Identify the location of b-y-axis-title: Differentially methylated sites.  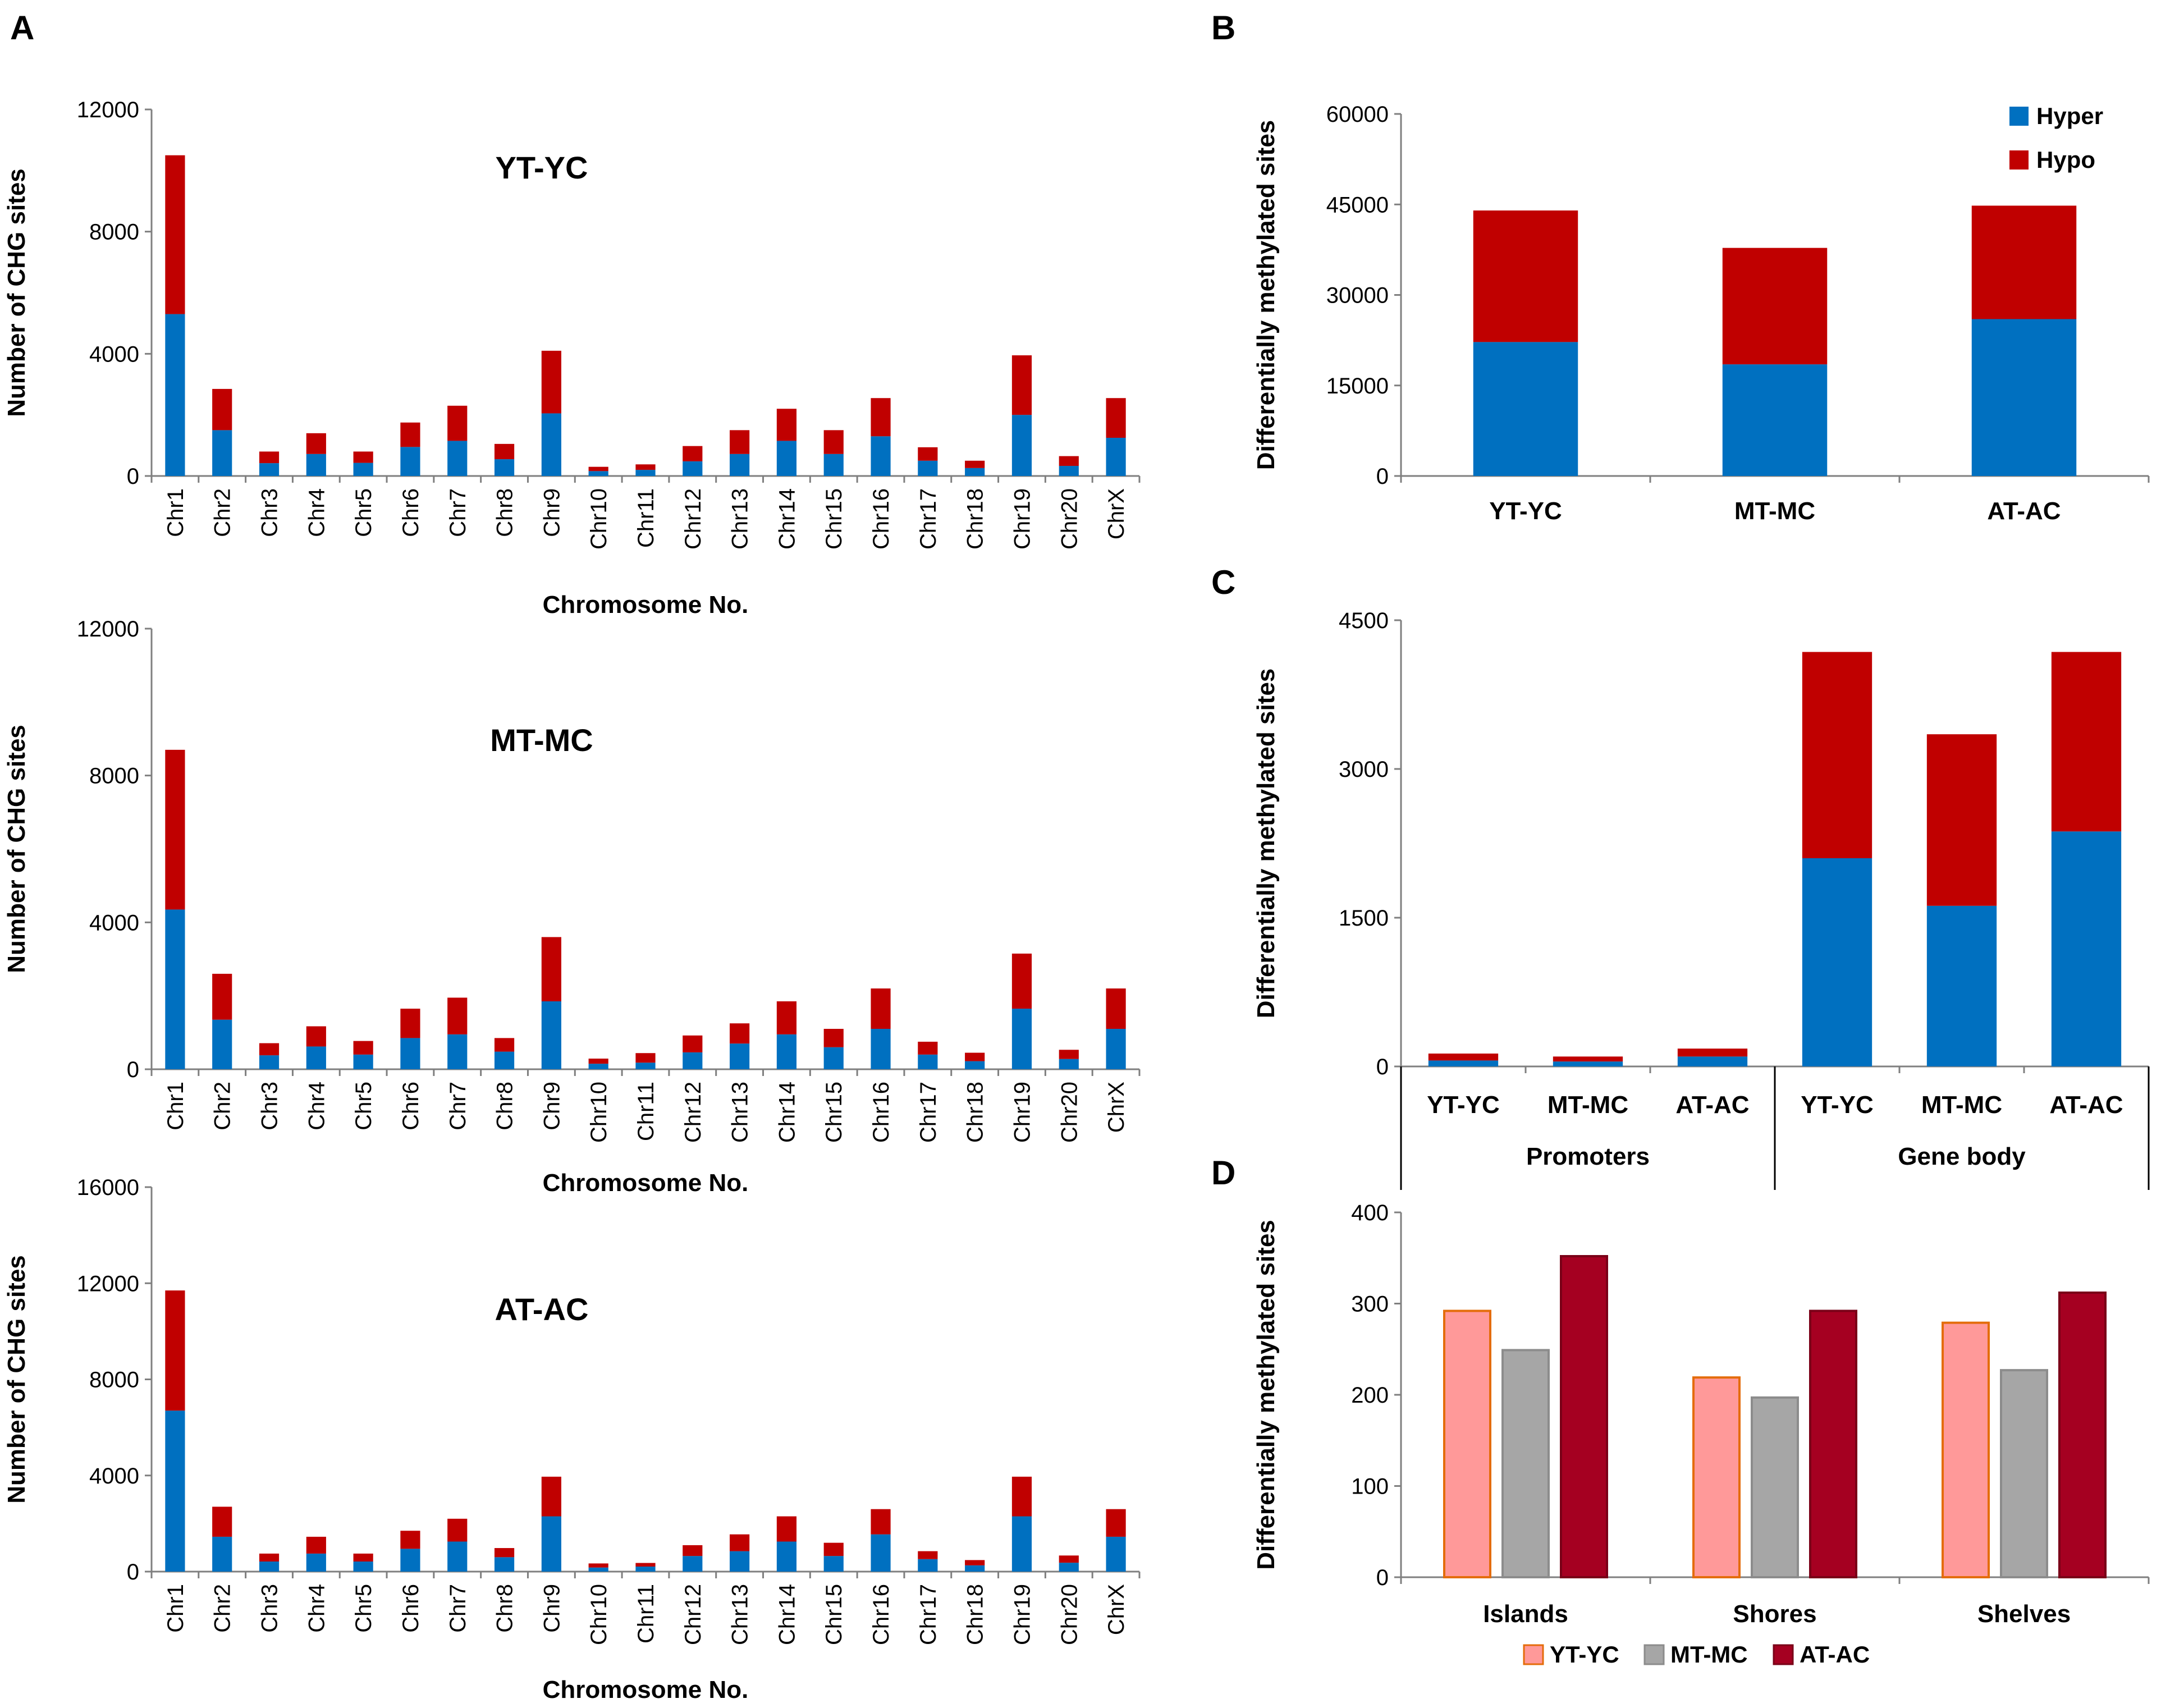
(1266, 295).